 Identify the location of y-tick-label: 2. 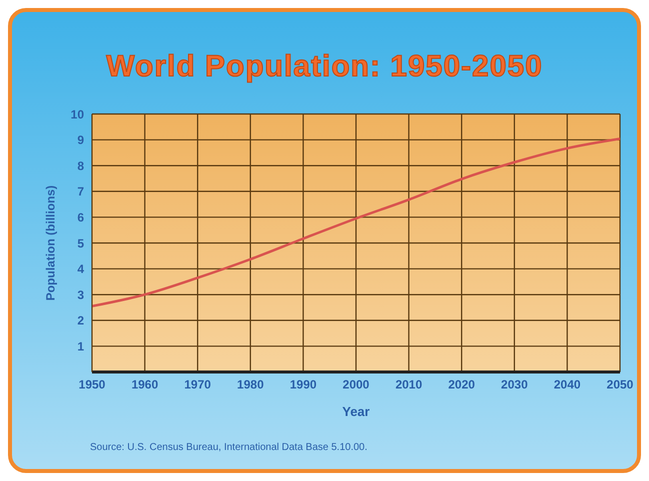
(80, 321).